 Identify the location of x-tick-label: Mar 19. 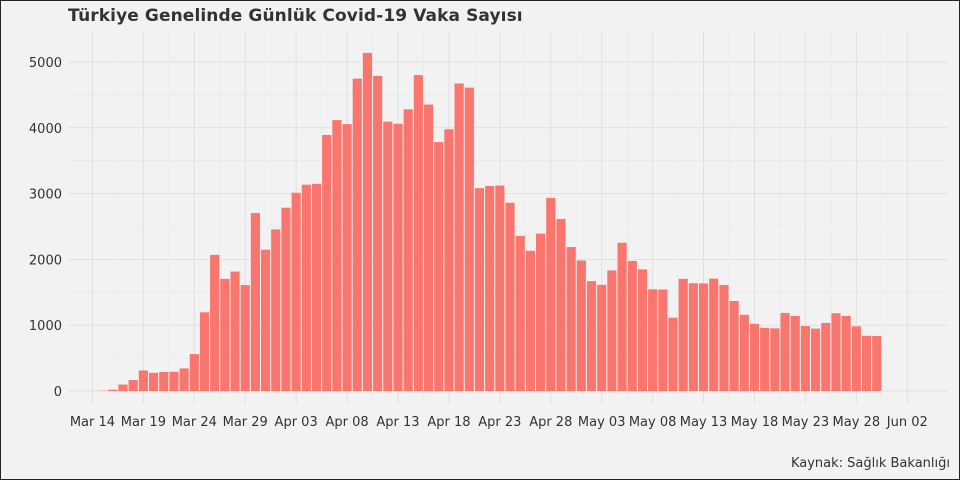
(143, 422).